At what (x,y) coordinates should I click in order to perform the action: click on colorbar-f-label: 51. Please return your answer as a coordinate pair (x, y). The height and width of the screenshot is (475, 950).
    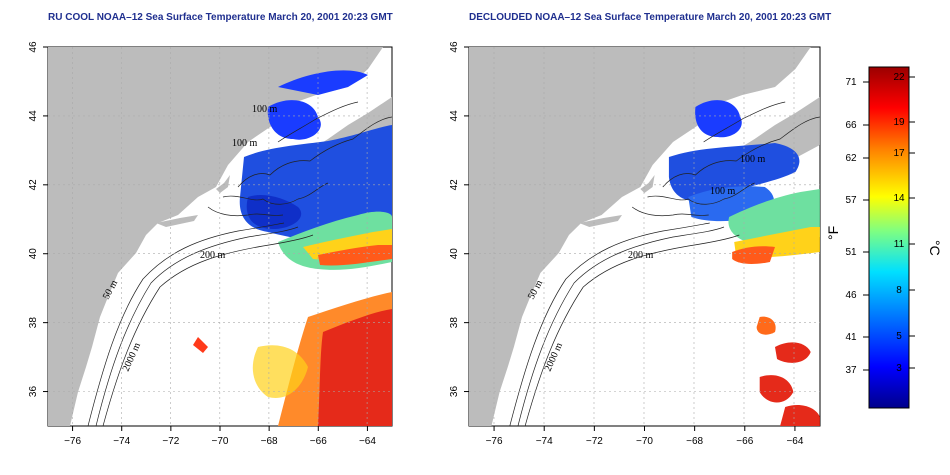
    Looking at the image, I should click on (851, 252).